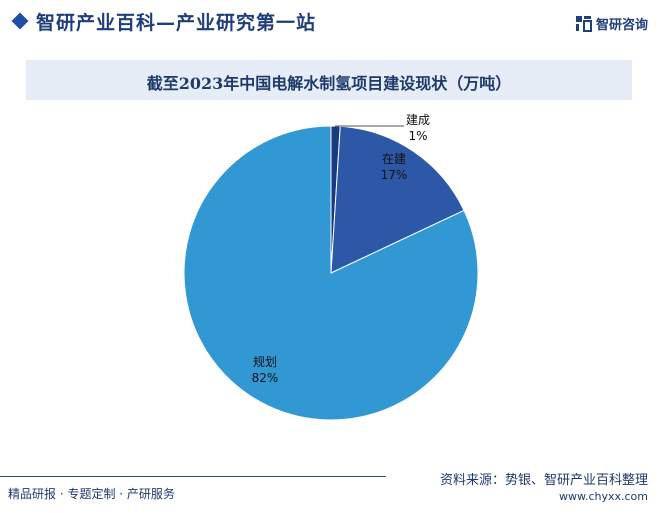 Image resolution: width=660 pixels, height=513 pixels. What do you see at coordinates (583, 23) in the screenshot?
I see `logo-icon` at bounding box center [583, 23].